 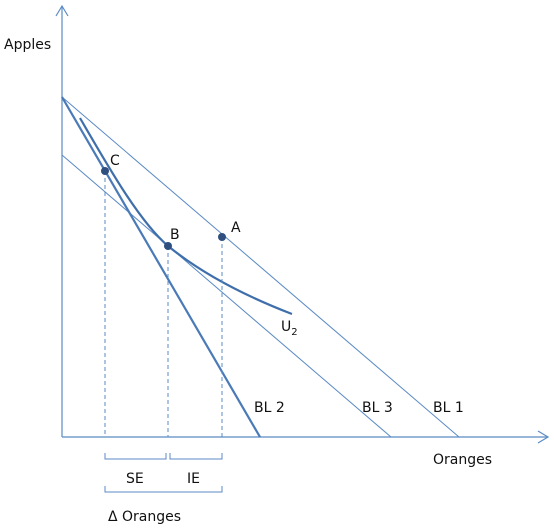 I want to click on substitution-effect-label: SE, so click(x=135, y=479).